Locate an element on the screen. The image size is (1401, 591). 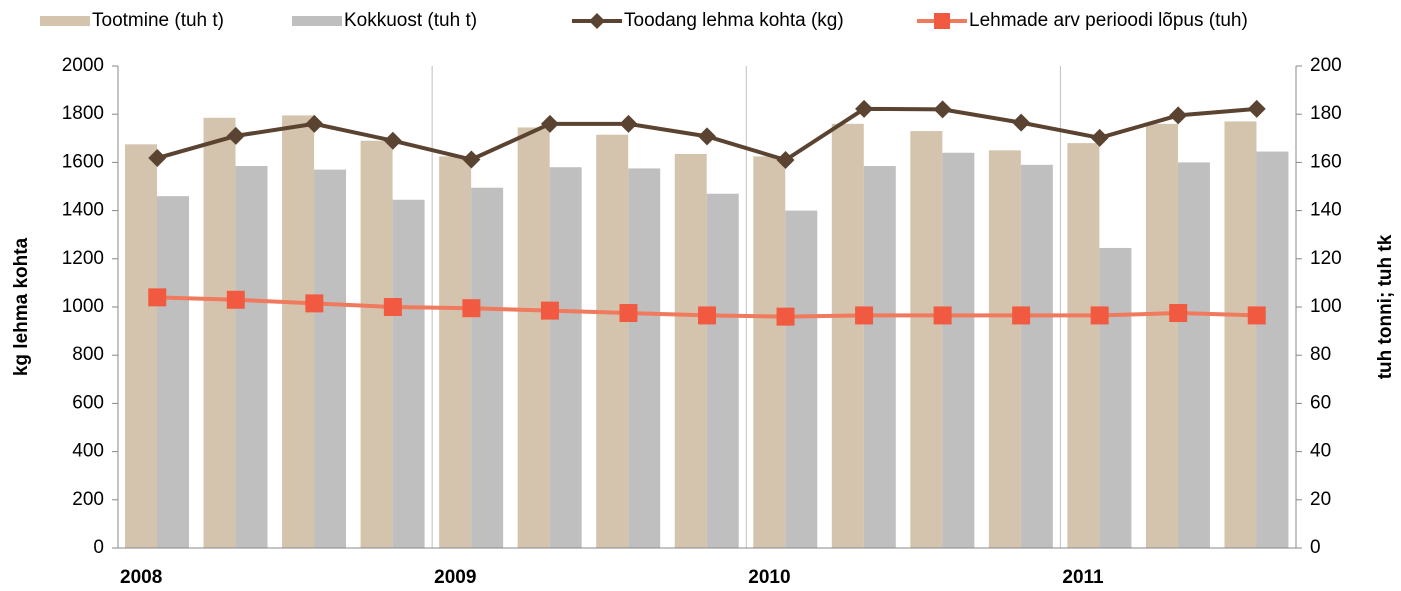
y2-tick-label: 100 is located at coordinates (1326, 306).